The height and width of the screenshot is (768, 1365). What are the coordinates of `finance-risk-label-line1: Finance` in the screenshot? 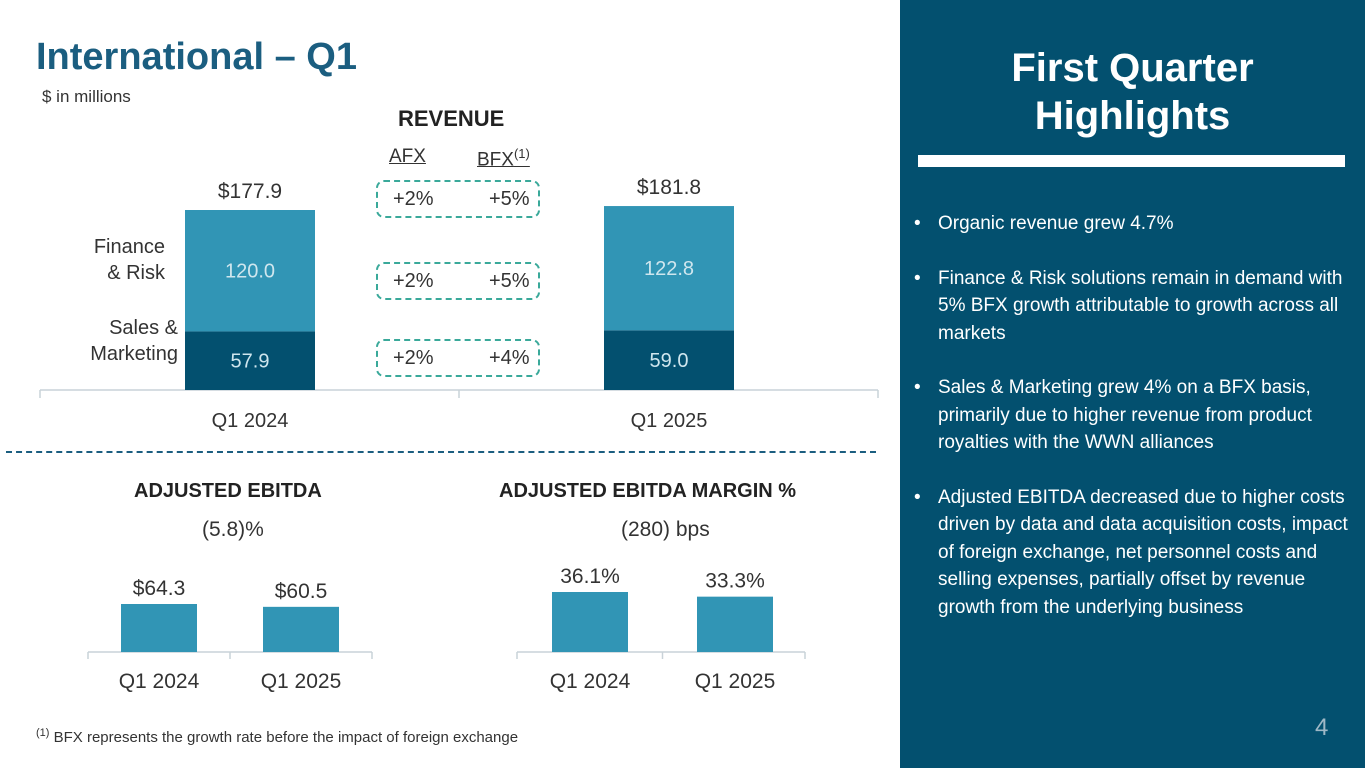 It's located at (129, 247).